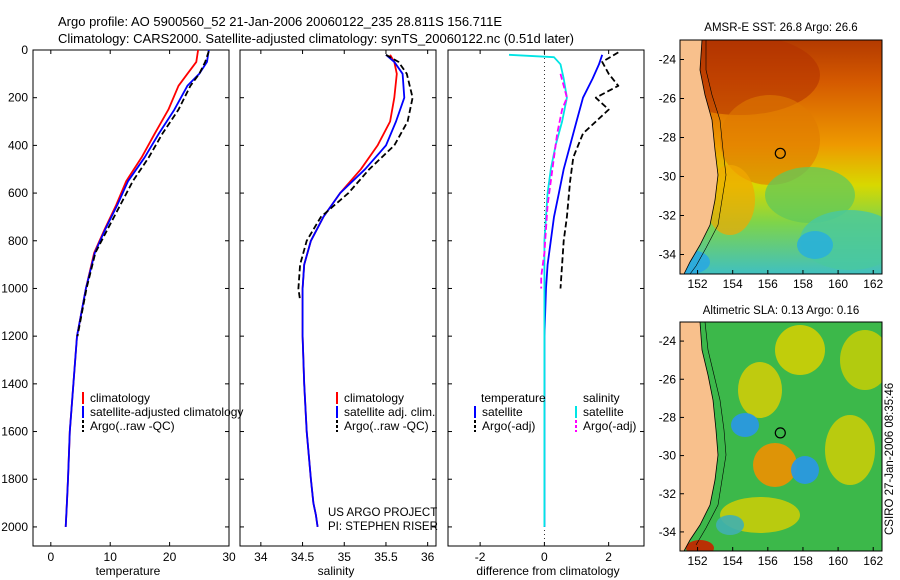  Describe the element at coordinates (502, 412) in the screenshot. I see `legend-label-temp-satellite: satellite` at that location.